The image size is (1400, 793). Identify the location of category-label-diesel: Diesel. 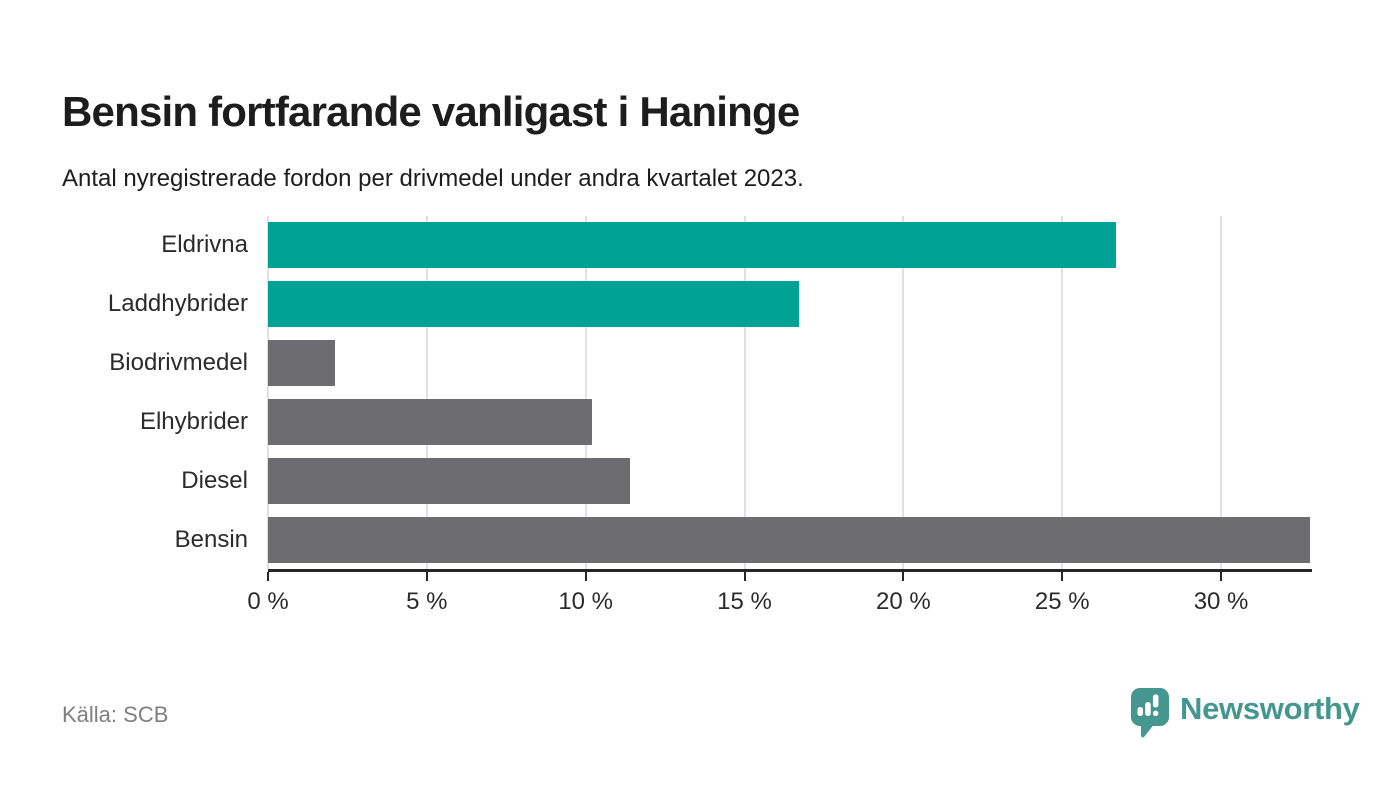
(214, 480).